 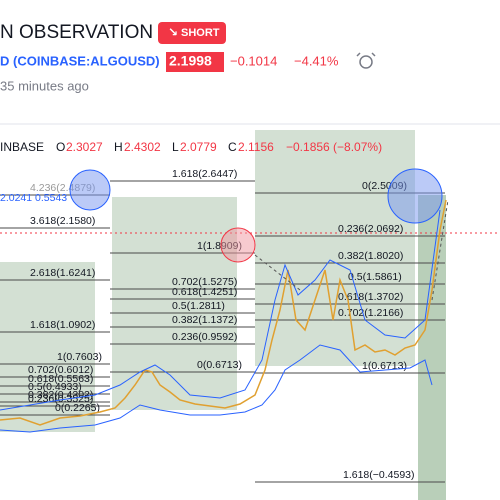 I want to click on fib-label: 1(0.7603), so click(x=79, y=357).